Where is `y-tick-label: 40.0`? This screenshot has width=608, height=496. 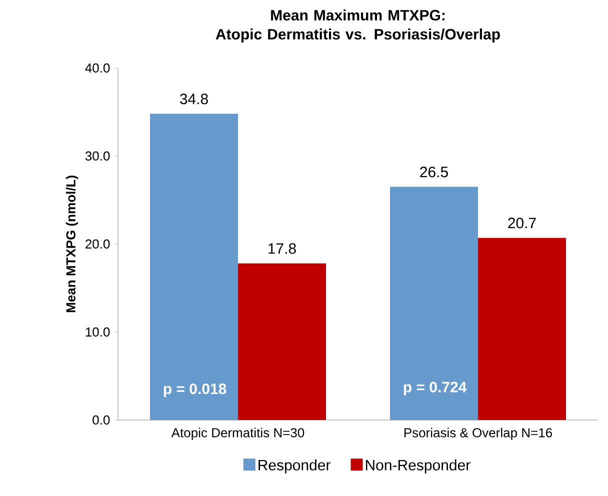
y-tick-label: 40.0 is located at coordinates (97, 68).